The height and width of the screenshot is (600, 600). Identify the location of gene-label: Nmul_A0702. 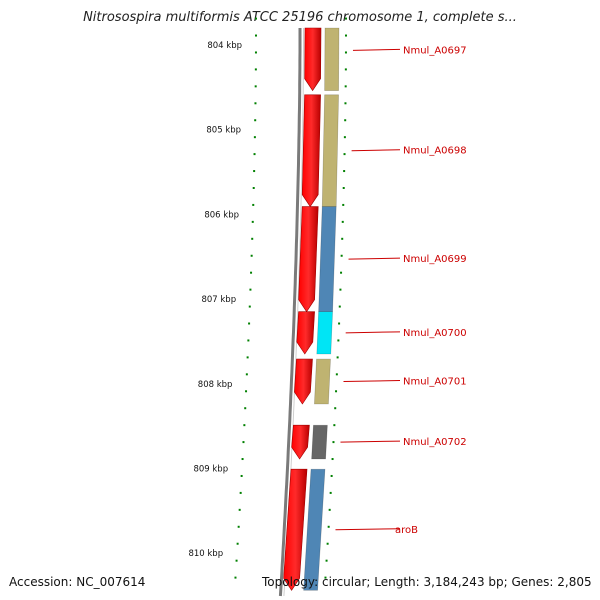
(435, 442).